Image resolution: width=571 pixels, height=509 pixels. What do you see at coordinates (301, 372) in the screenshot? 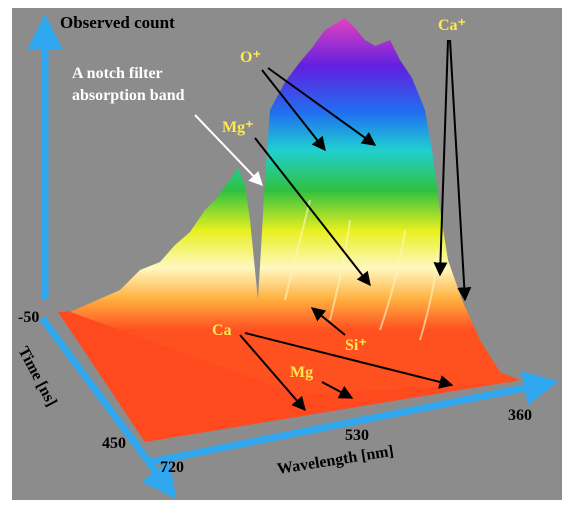
I see `ion-label: Mg` at bounding box center [301, 372].